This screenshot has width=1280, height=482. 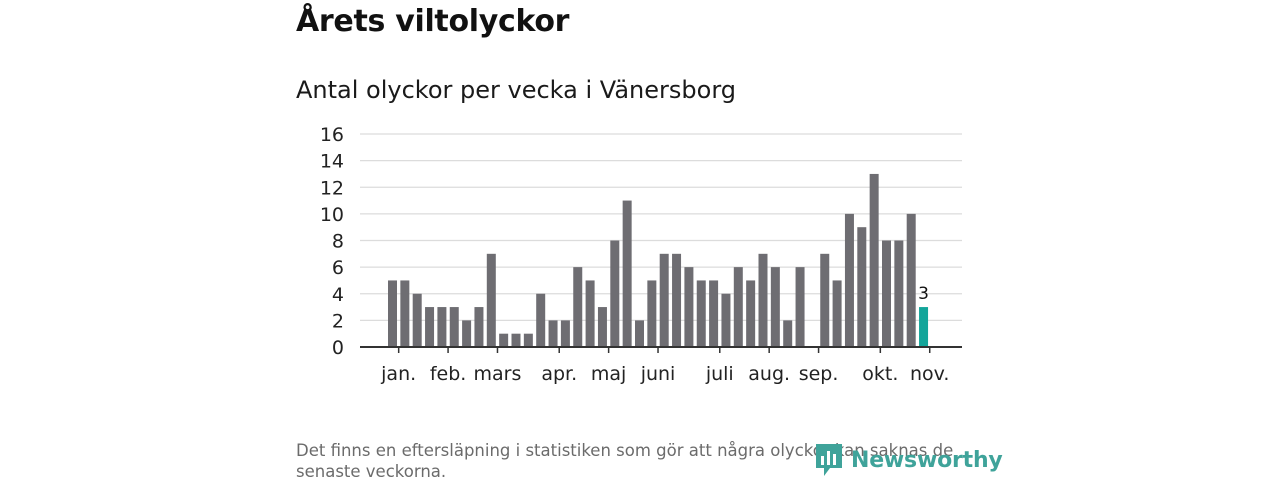 I want to click on x-tick-label: feb., so click(x=448, y=374).